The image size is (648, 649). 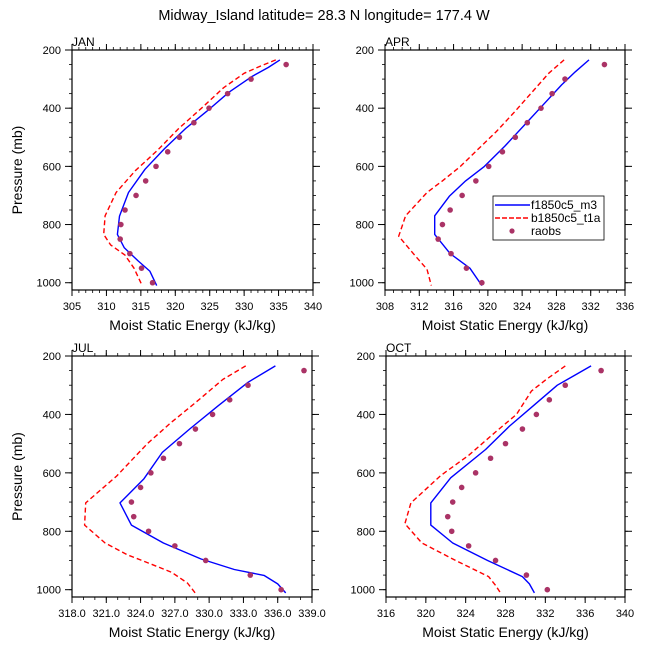 What do you see at coordinates (106, 307) in the screenshot?
I see `x-tick-label: 310` at bounding box center [106, 307].